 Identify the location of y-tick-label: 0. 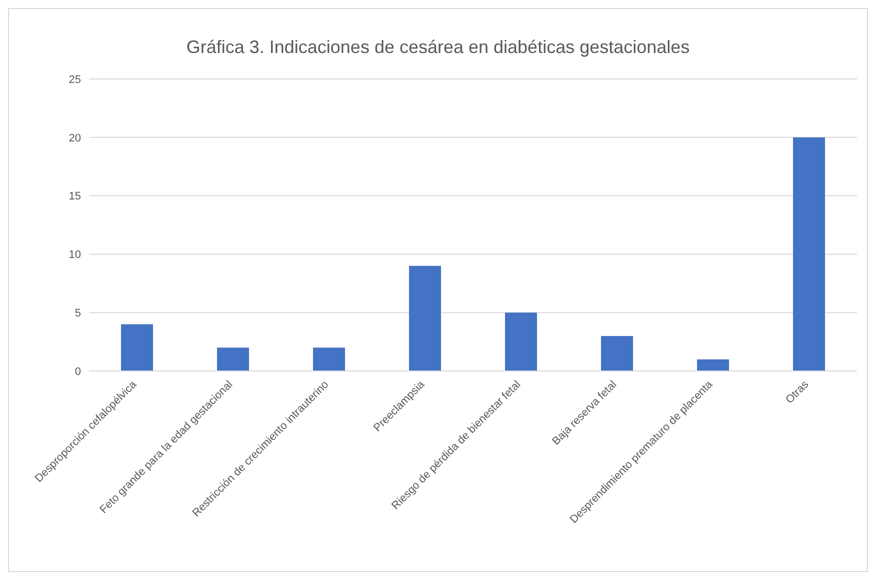
(77, 372).